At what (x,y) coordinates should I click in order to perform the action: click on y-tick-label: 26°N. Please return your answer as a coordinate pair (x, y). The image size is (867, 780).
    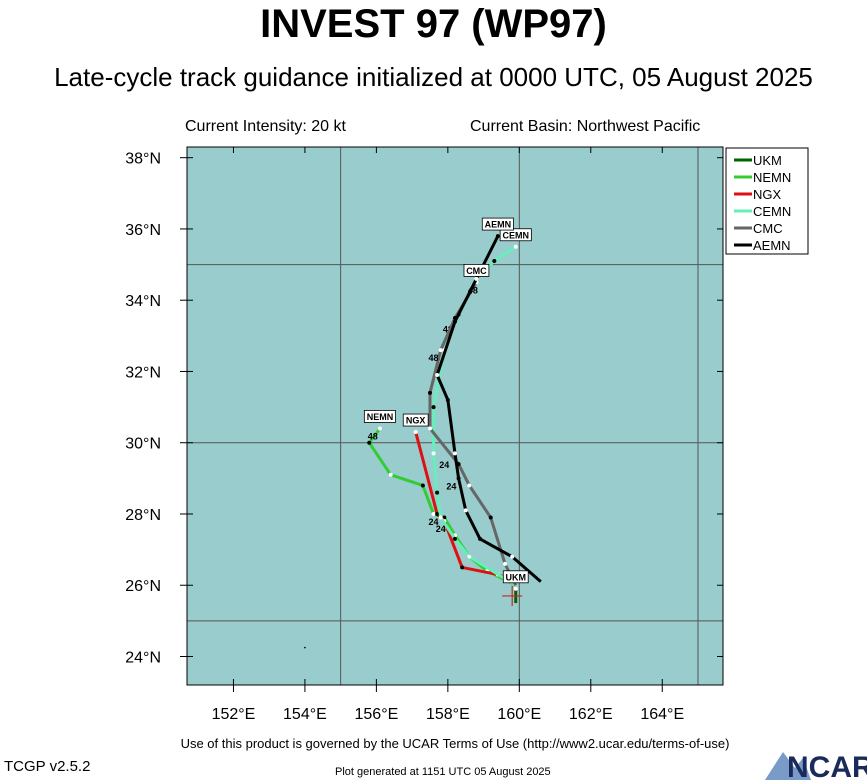
    Looking at the image, I should click on (143, 586).